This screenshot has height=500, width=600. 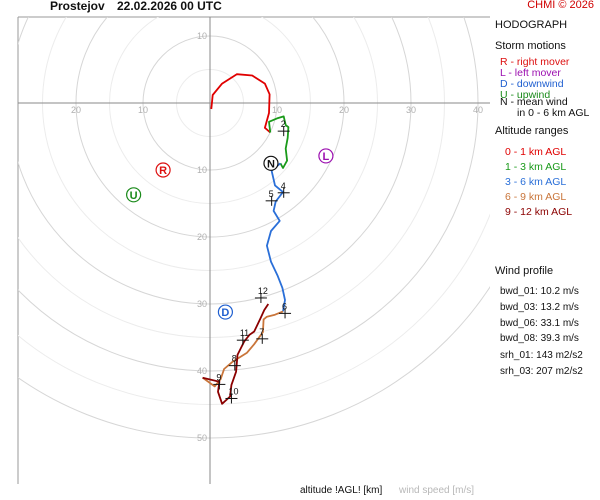 I want to click on range-9-12km: 9 - 12 km AGL, so click(x=539, y=212).